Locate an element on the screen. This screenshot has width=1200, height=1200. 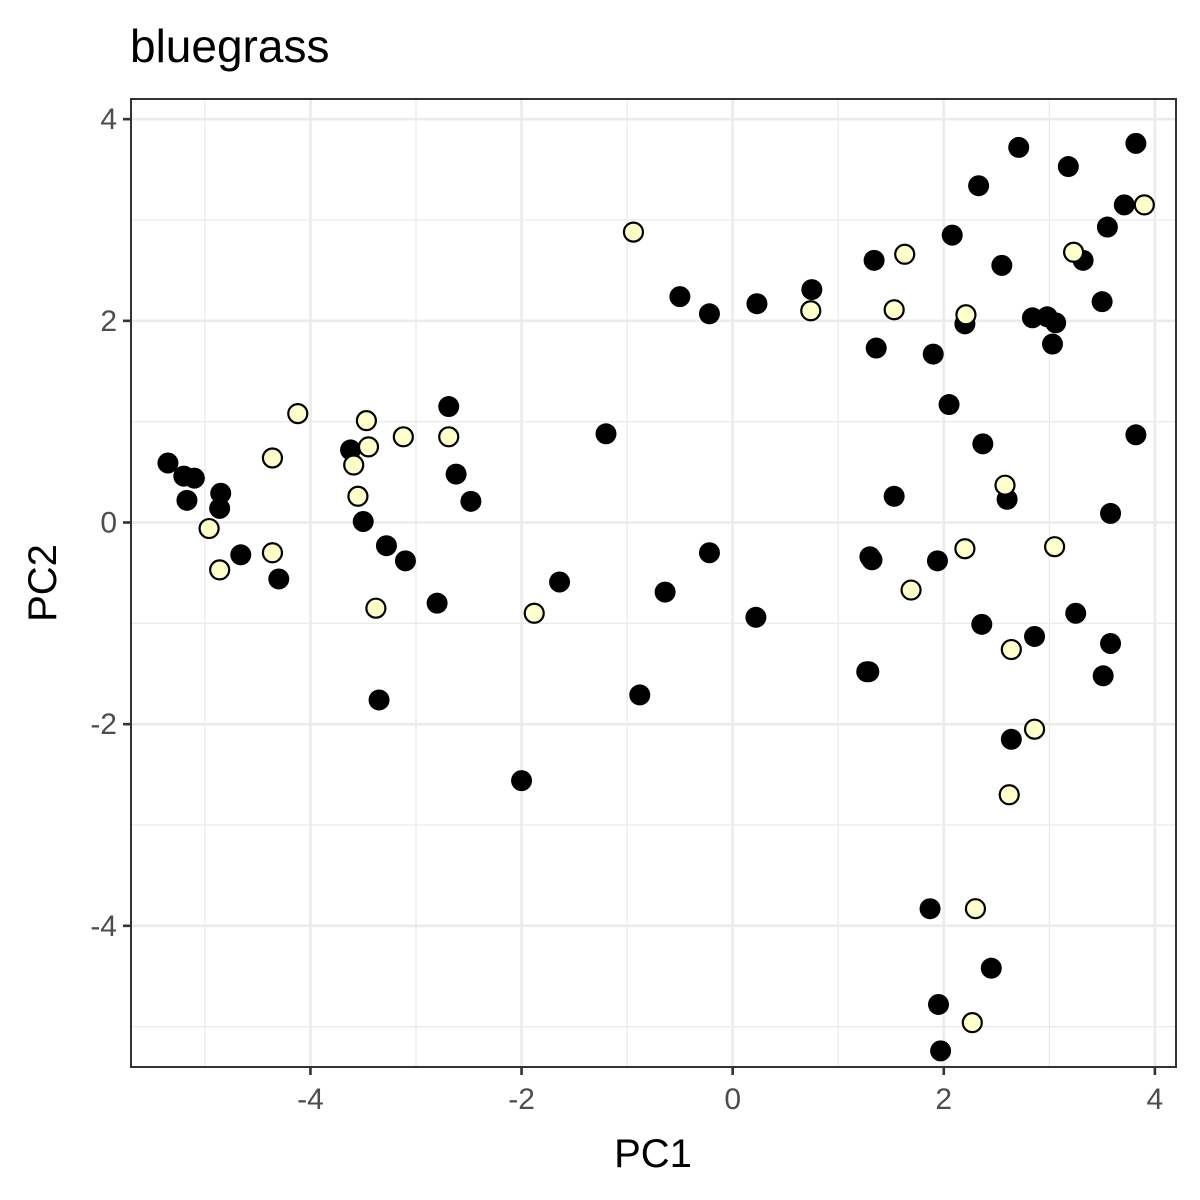
x-axis-ticks: -4 -2 0 2 4 is located at coordinates (730, 1091).